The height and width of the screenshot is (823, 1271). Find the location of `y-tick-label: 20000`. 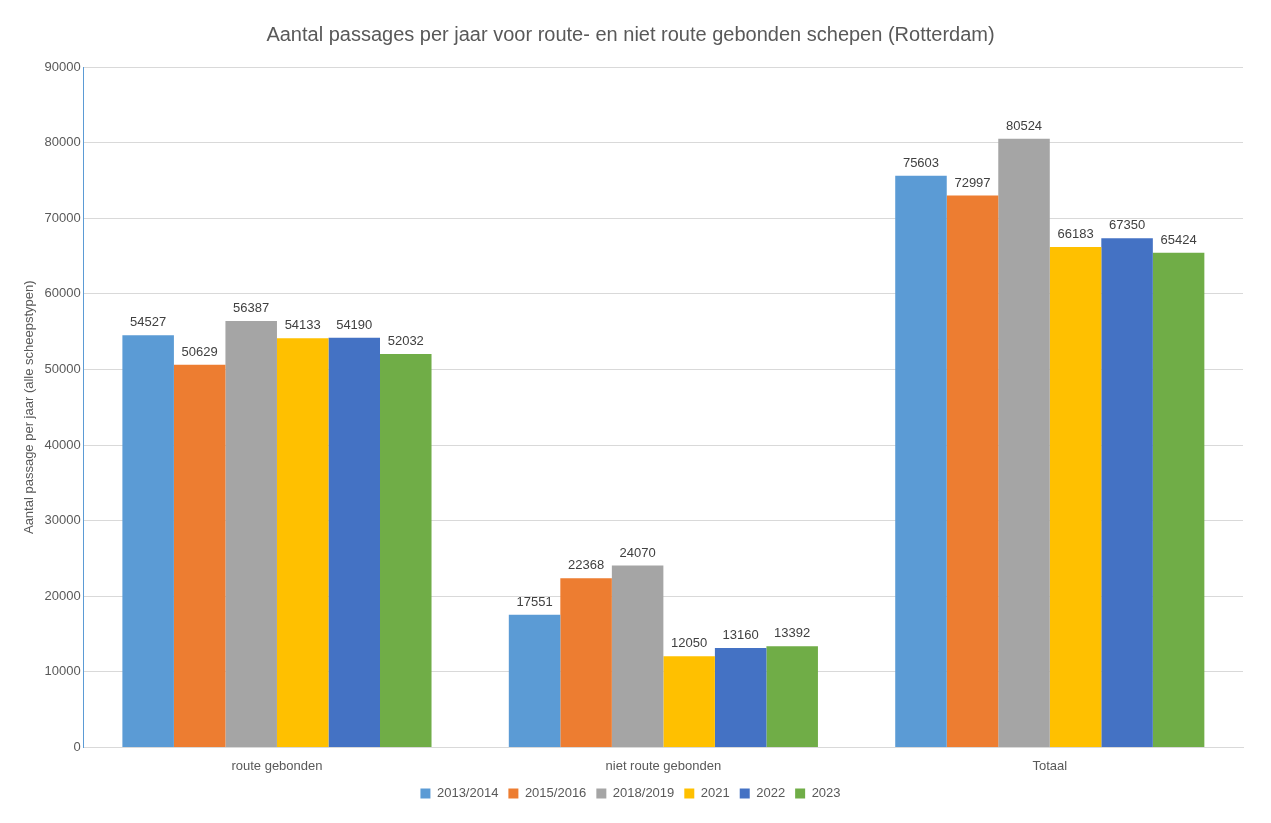

y-tick-label: 20000 is located at coordinates (62, 595).